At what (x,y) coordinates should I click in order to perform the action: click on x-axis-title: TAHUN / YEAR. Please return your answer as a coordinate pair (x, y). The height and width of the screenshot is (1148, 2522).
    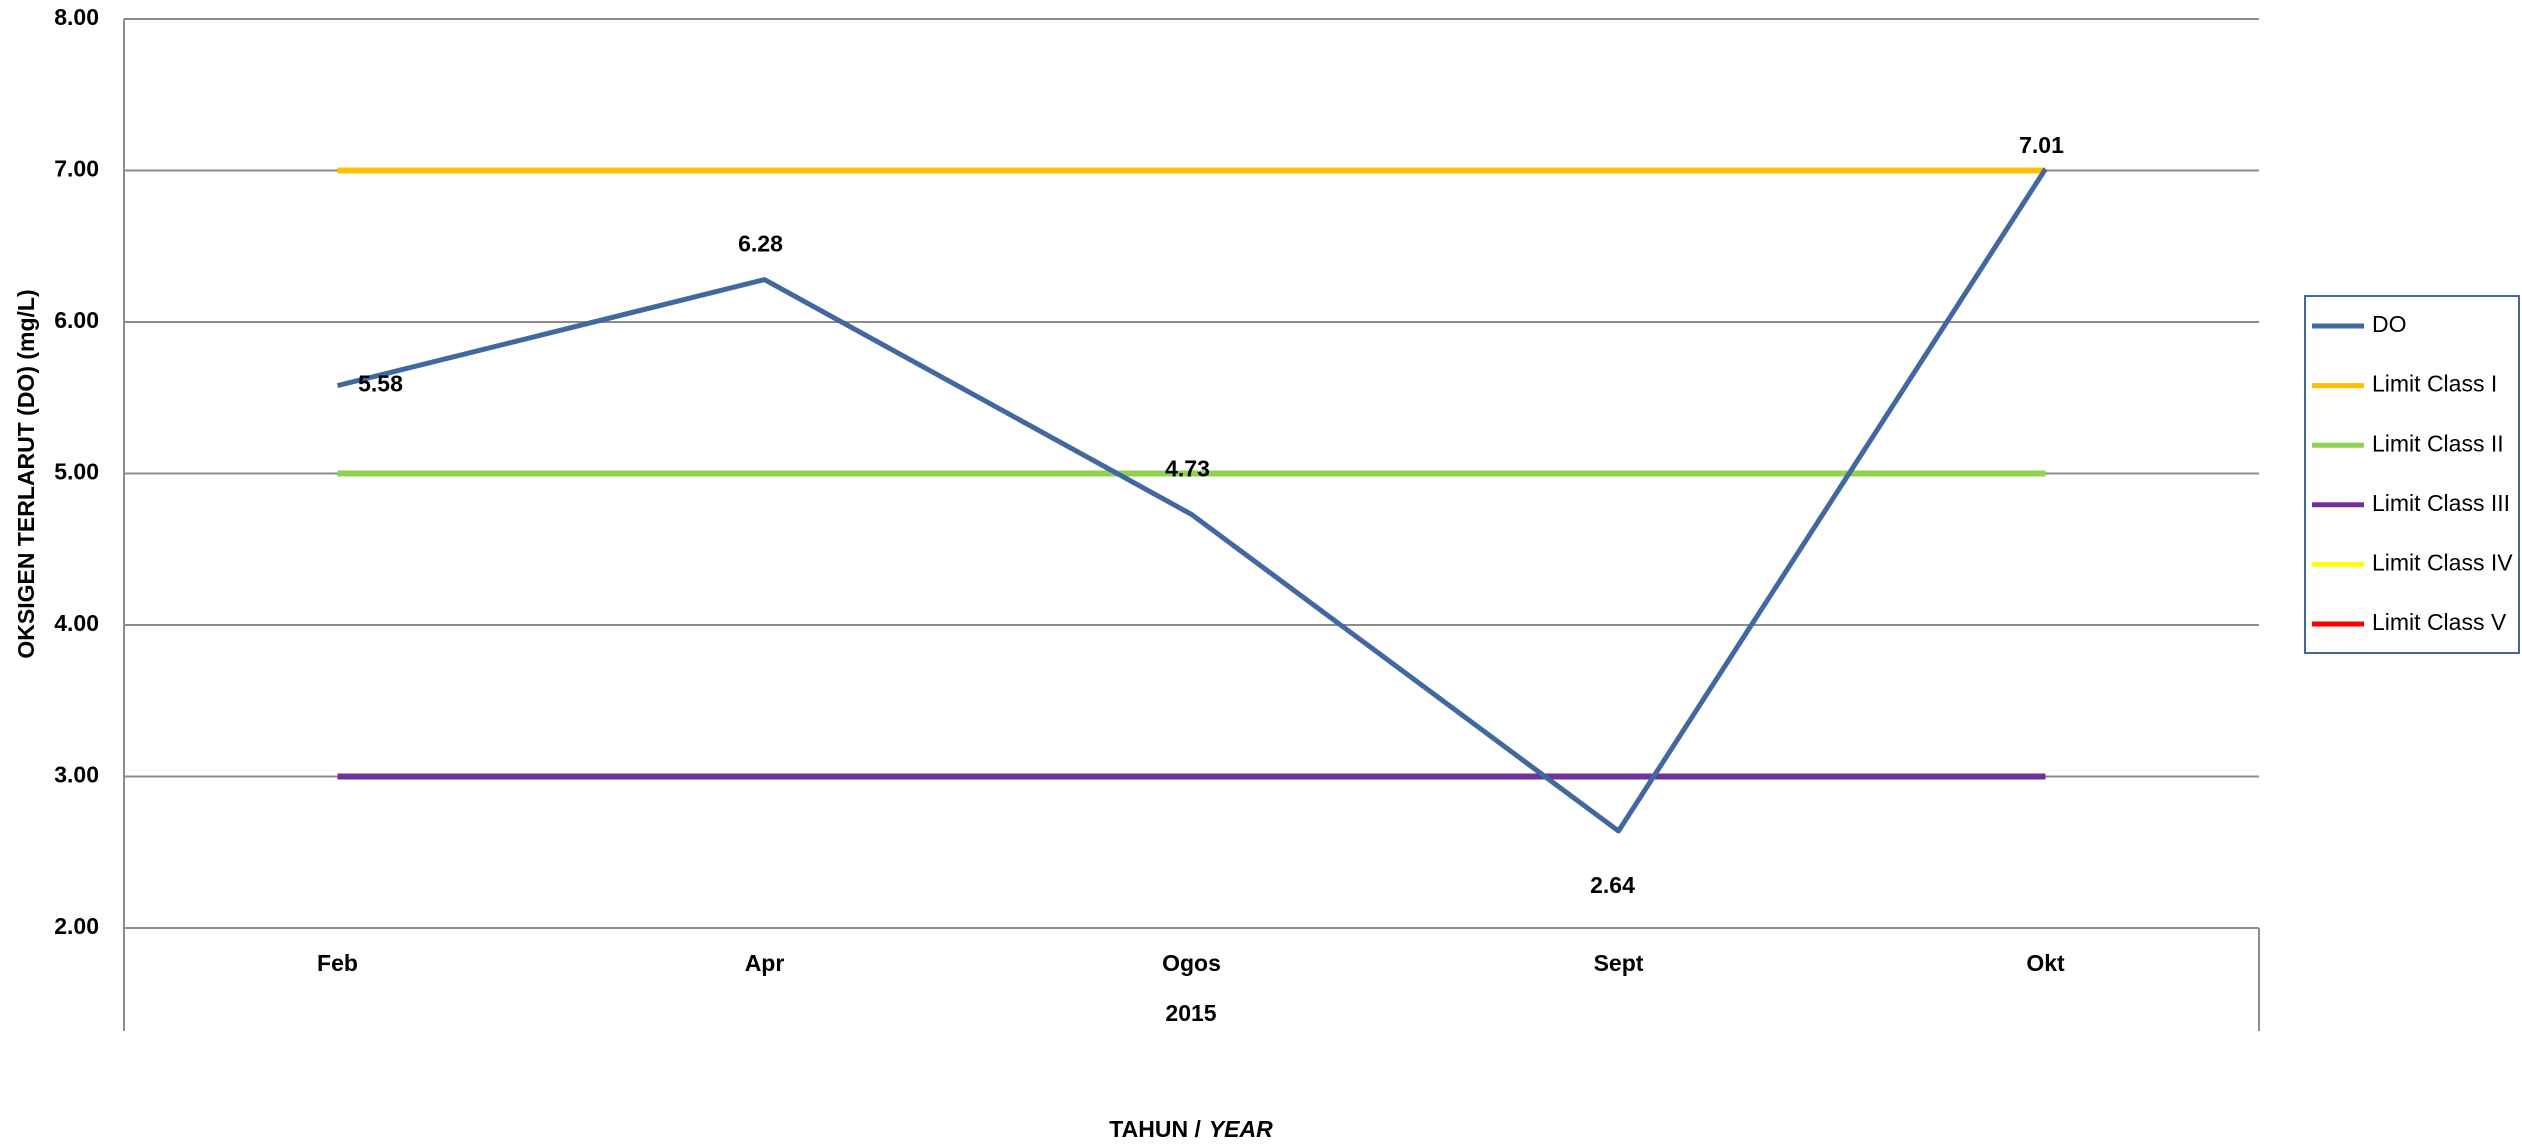
    Looking at the image, I should click on (1191, 1129).